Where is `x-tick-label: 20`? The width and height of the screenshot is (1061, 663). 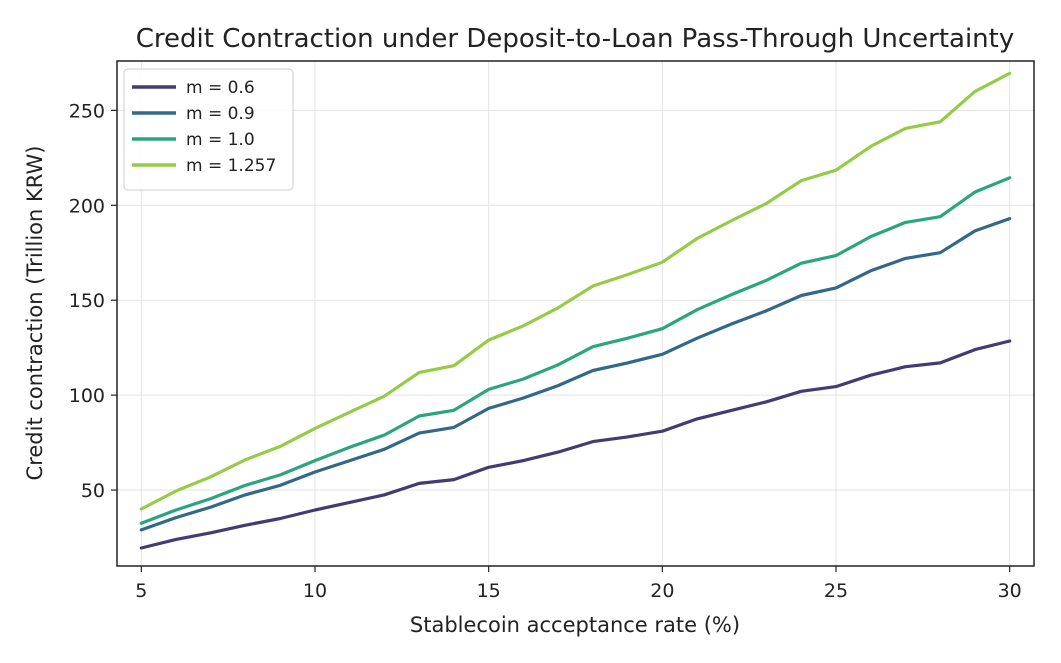
x-tick-label: 20 is located at coordinates (662, 591).